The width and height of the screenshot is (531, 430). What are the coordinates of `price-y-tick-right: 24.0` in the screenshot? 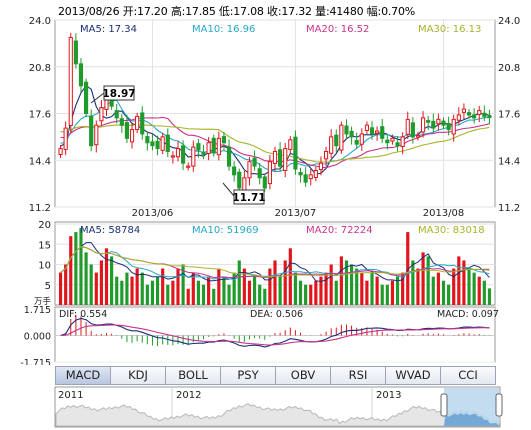 It's located at (509, 21).